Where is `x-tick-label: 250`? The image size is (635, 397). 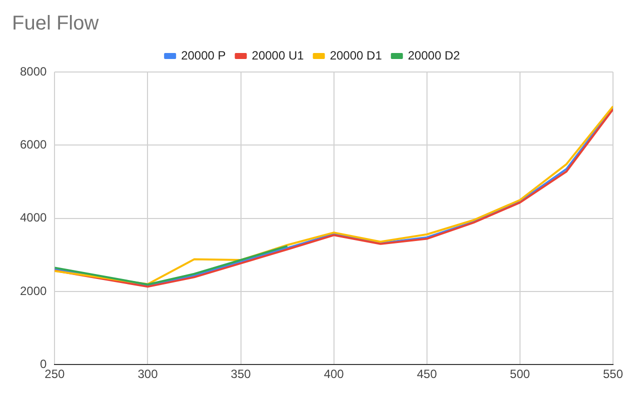 x-tick-label: 250 is located at coordinates (55, 374).